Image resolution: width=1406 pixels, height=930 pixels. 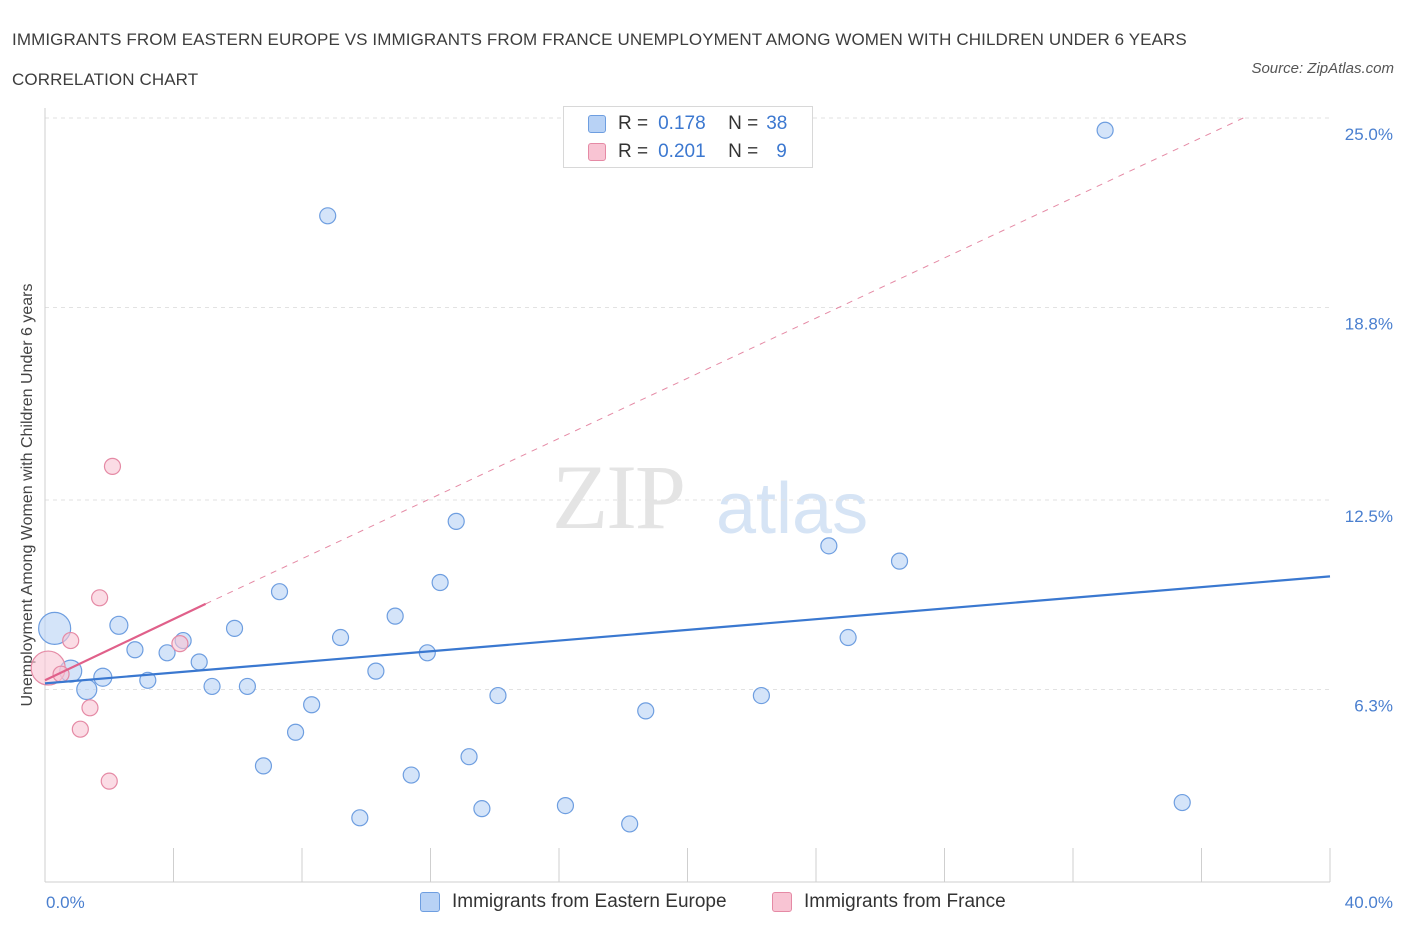 I want to click on legend-row-eastern-europe: R = 0.178 N = 38, so click(x=687, y=124).